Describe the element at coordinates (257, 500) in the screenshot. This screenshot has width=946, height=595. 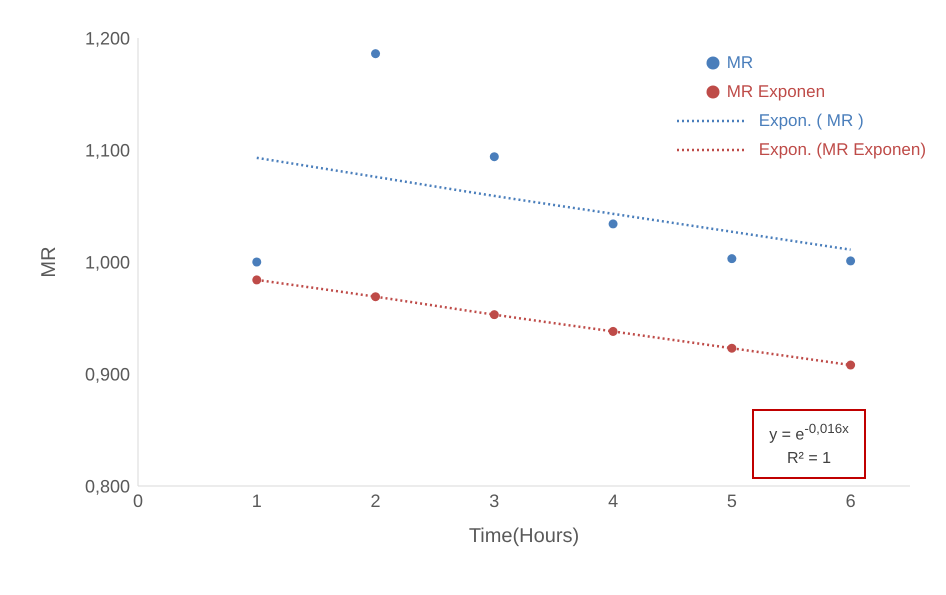
I see `x-tick-label: 1` at that location.